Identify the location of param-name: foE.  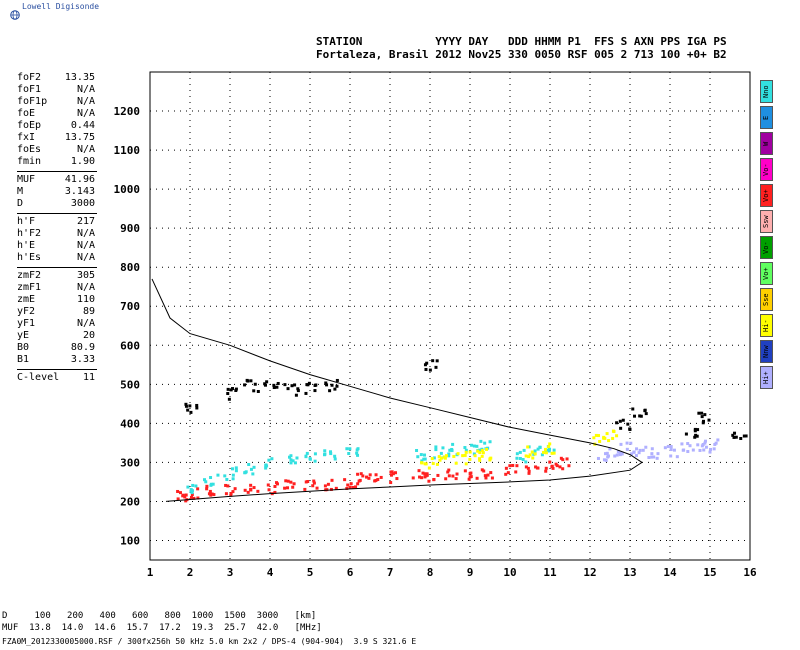
(26, 113).